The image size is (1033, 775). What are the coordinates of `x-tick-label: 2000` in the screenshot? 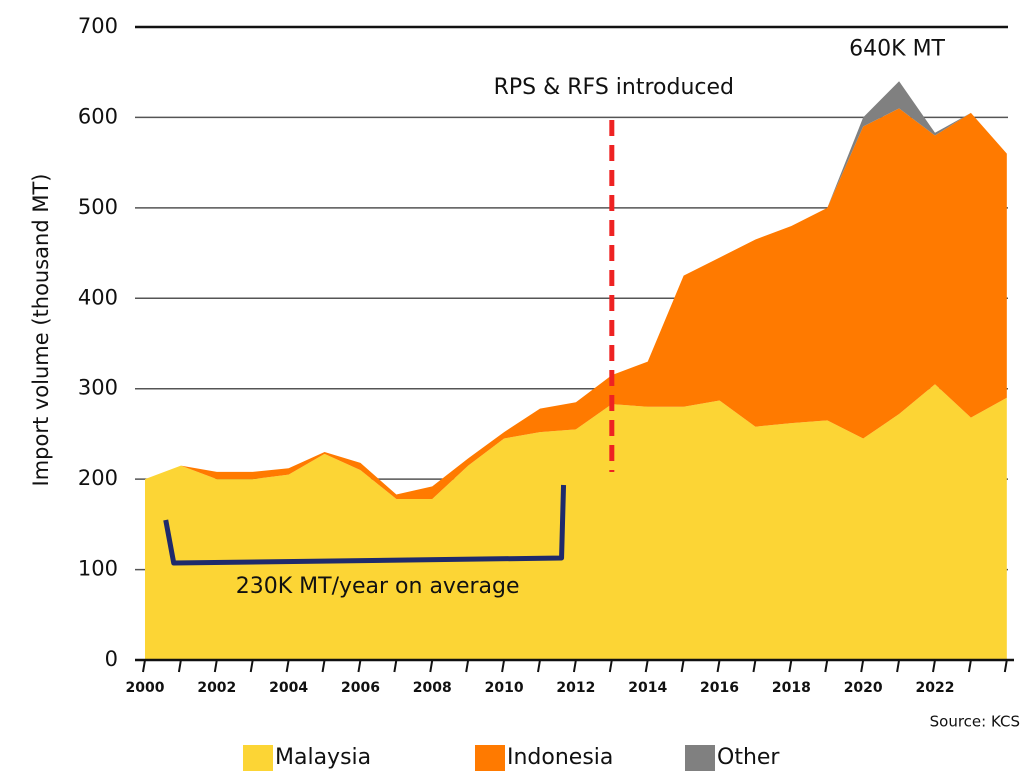 It's located at (145, 688).